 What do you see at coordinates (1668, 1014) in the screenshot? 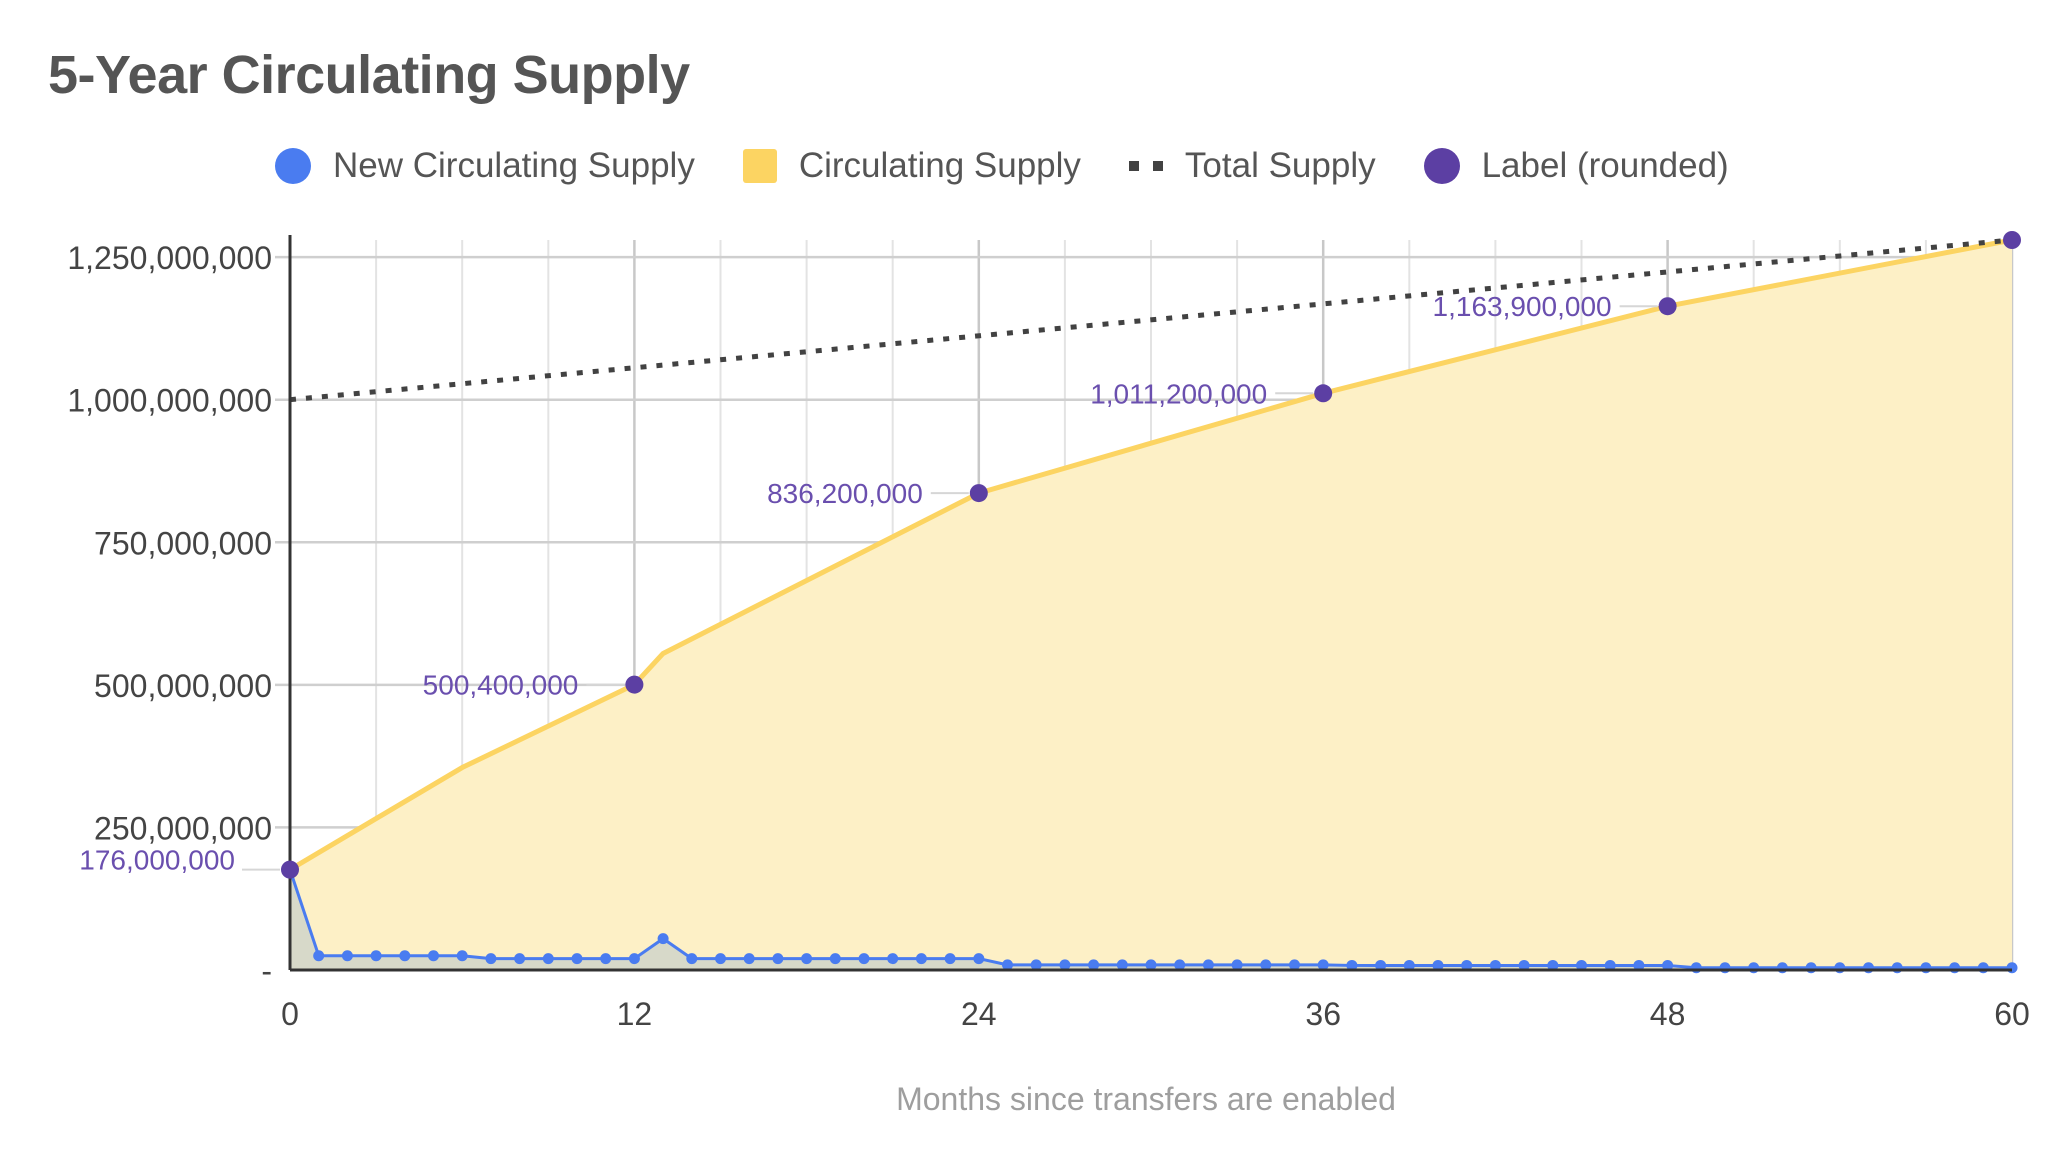
I see `x-tick-label: 48` at bounding box center [1668, 1014].